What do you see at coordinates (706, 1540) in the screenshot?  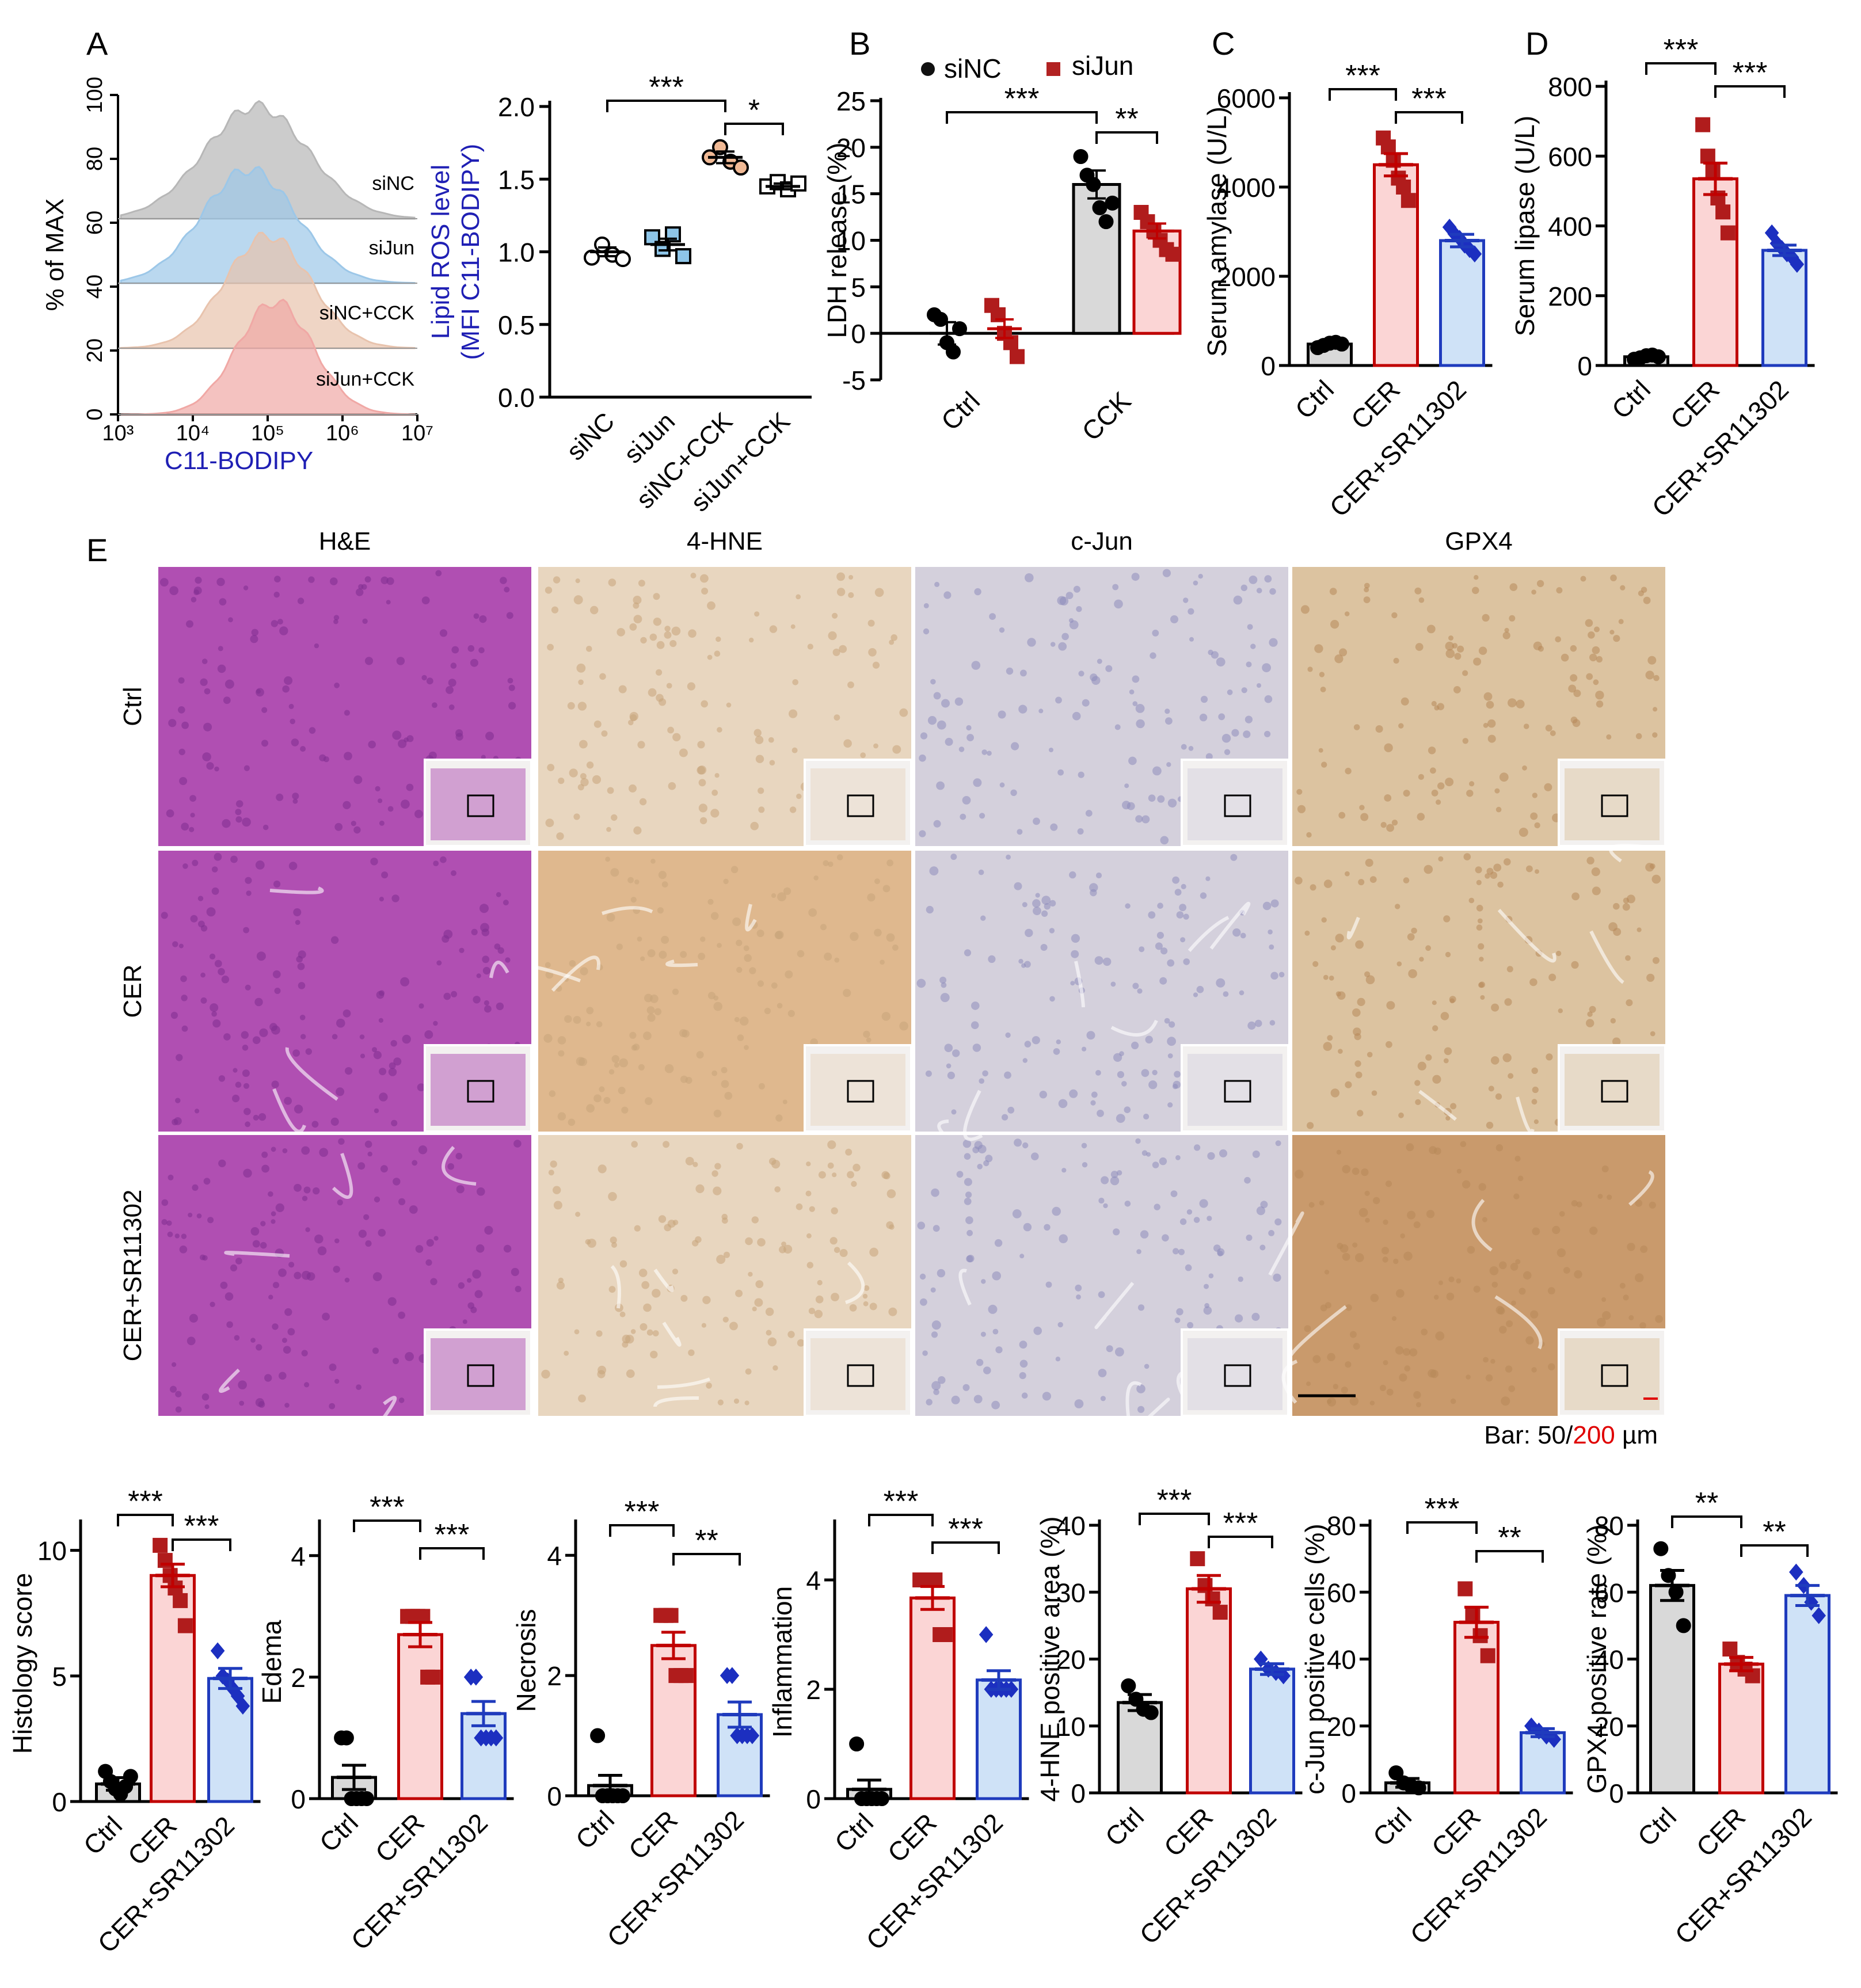 I see `significance-label: **` at bounding box center [706, 1540].